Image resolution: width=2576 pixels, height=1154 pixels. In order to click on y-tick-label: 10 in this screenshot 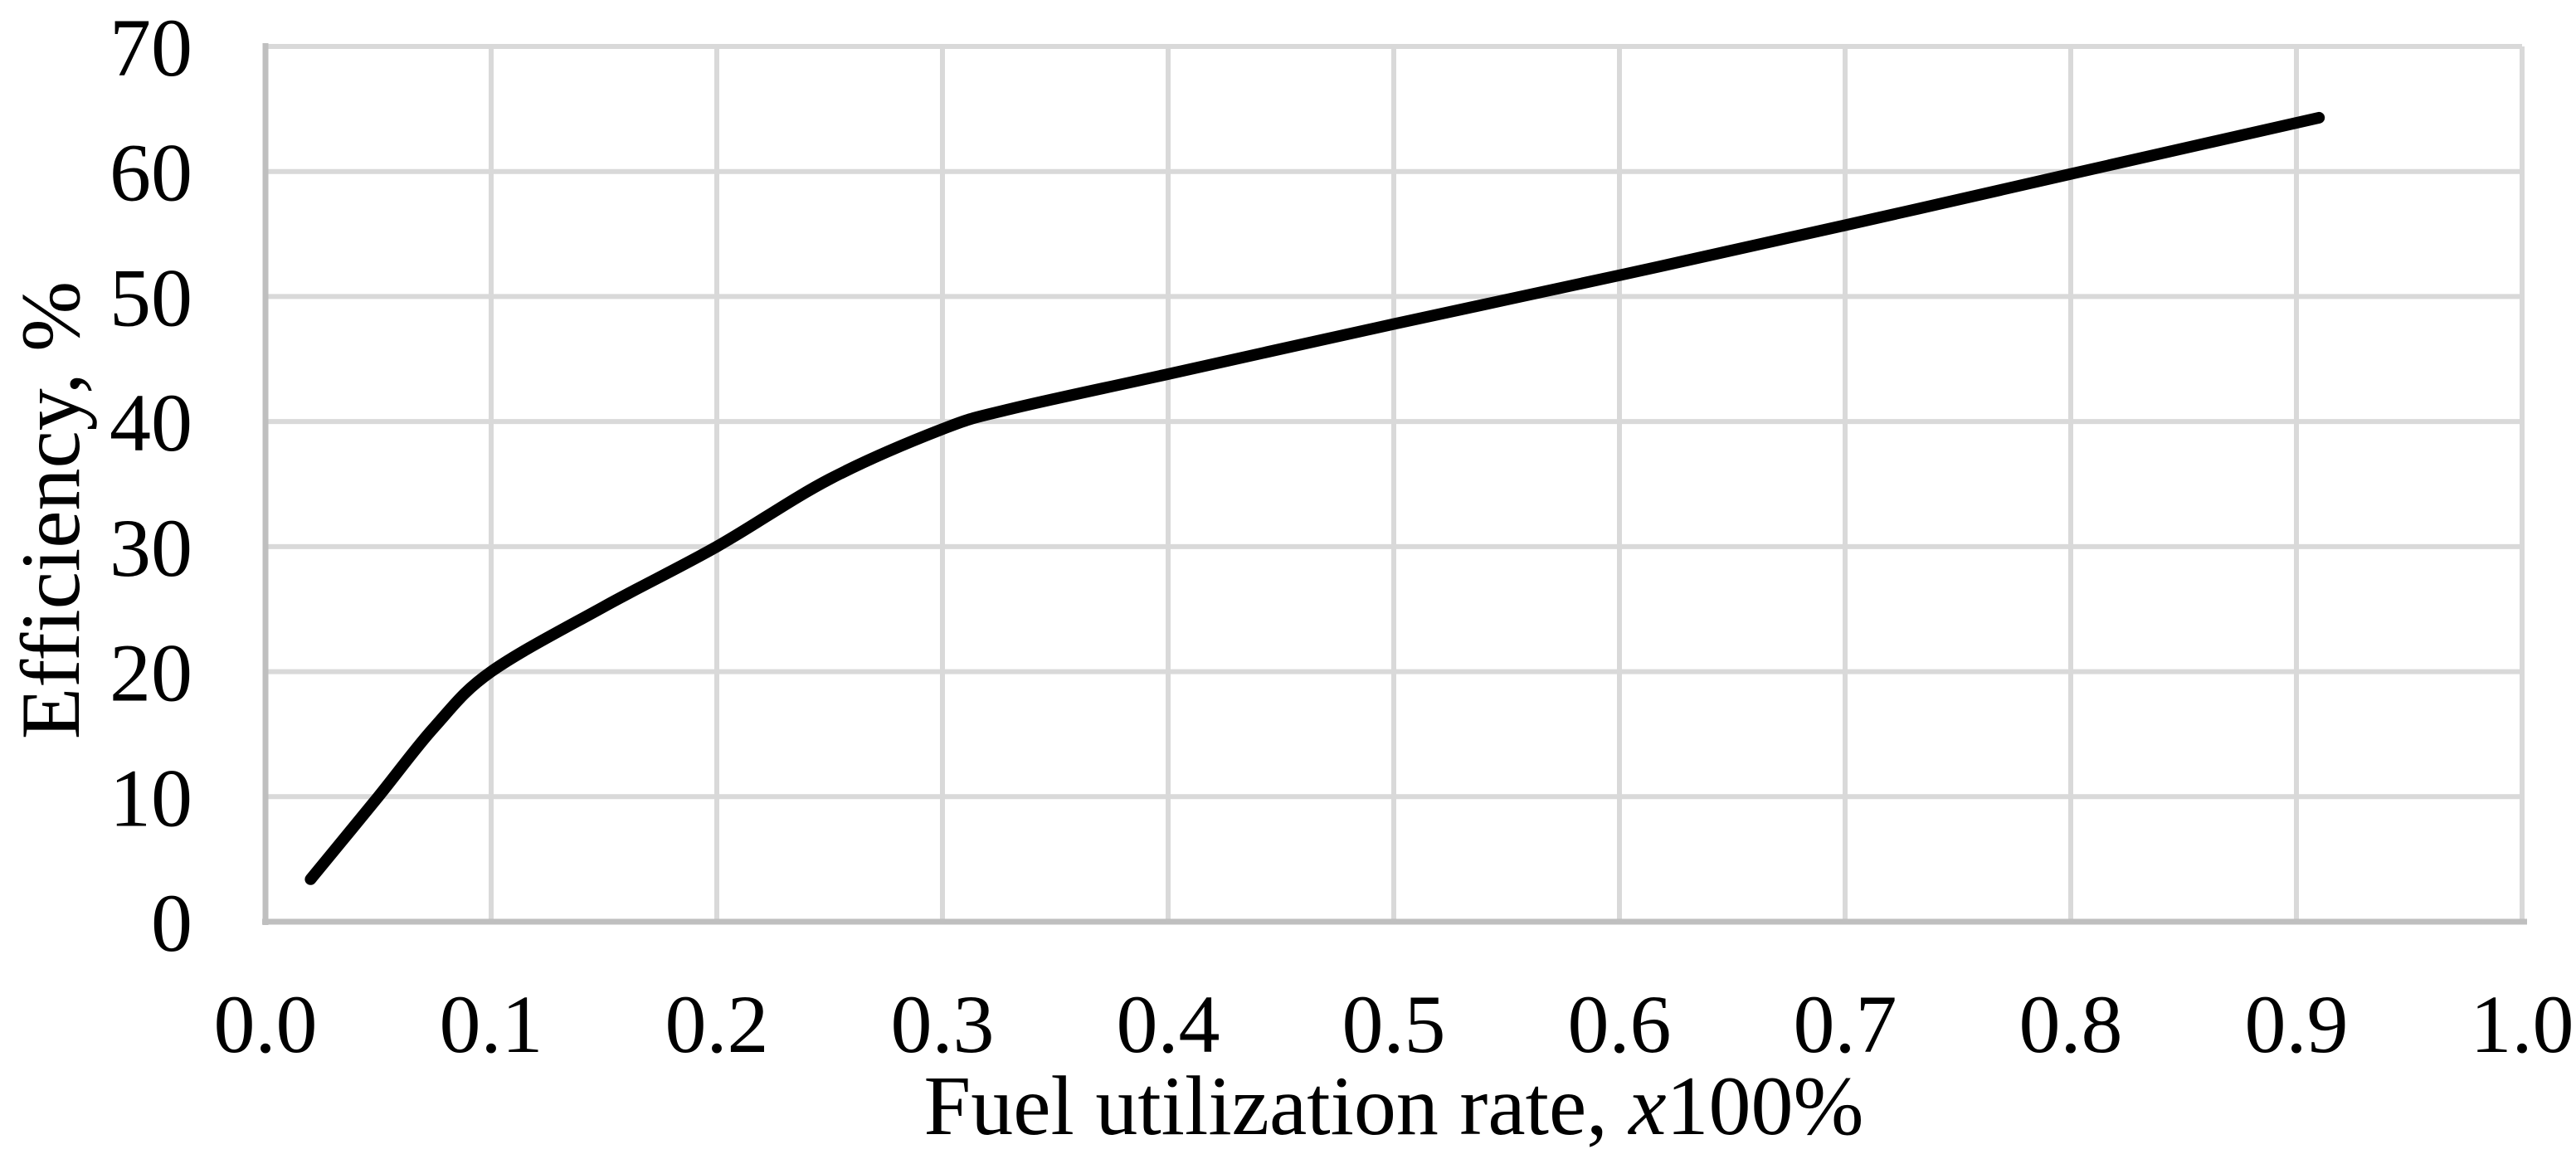, I will do `click(151, 798)`.